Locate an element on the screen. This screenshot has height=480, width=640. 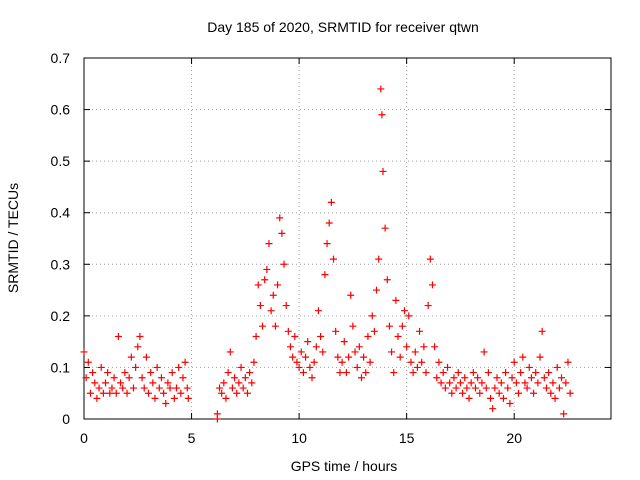
y-tick-label: 0.2 is located at coordinates (61, 316).